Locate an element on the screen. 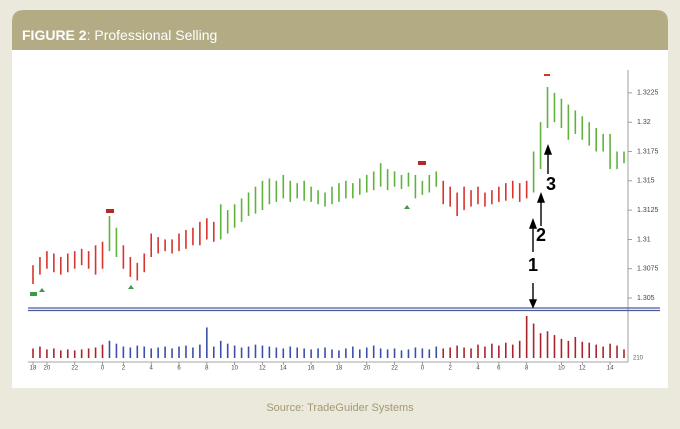  y-tick-label: 1.31 is located at coordinates (644, 239).